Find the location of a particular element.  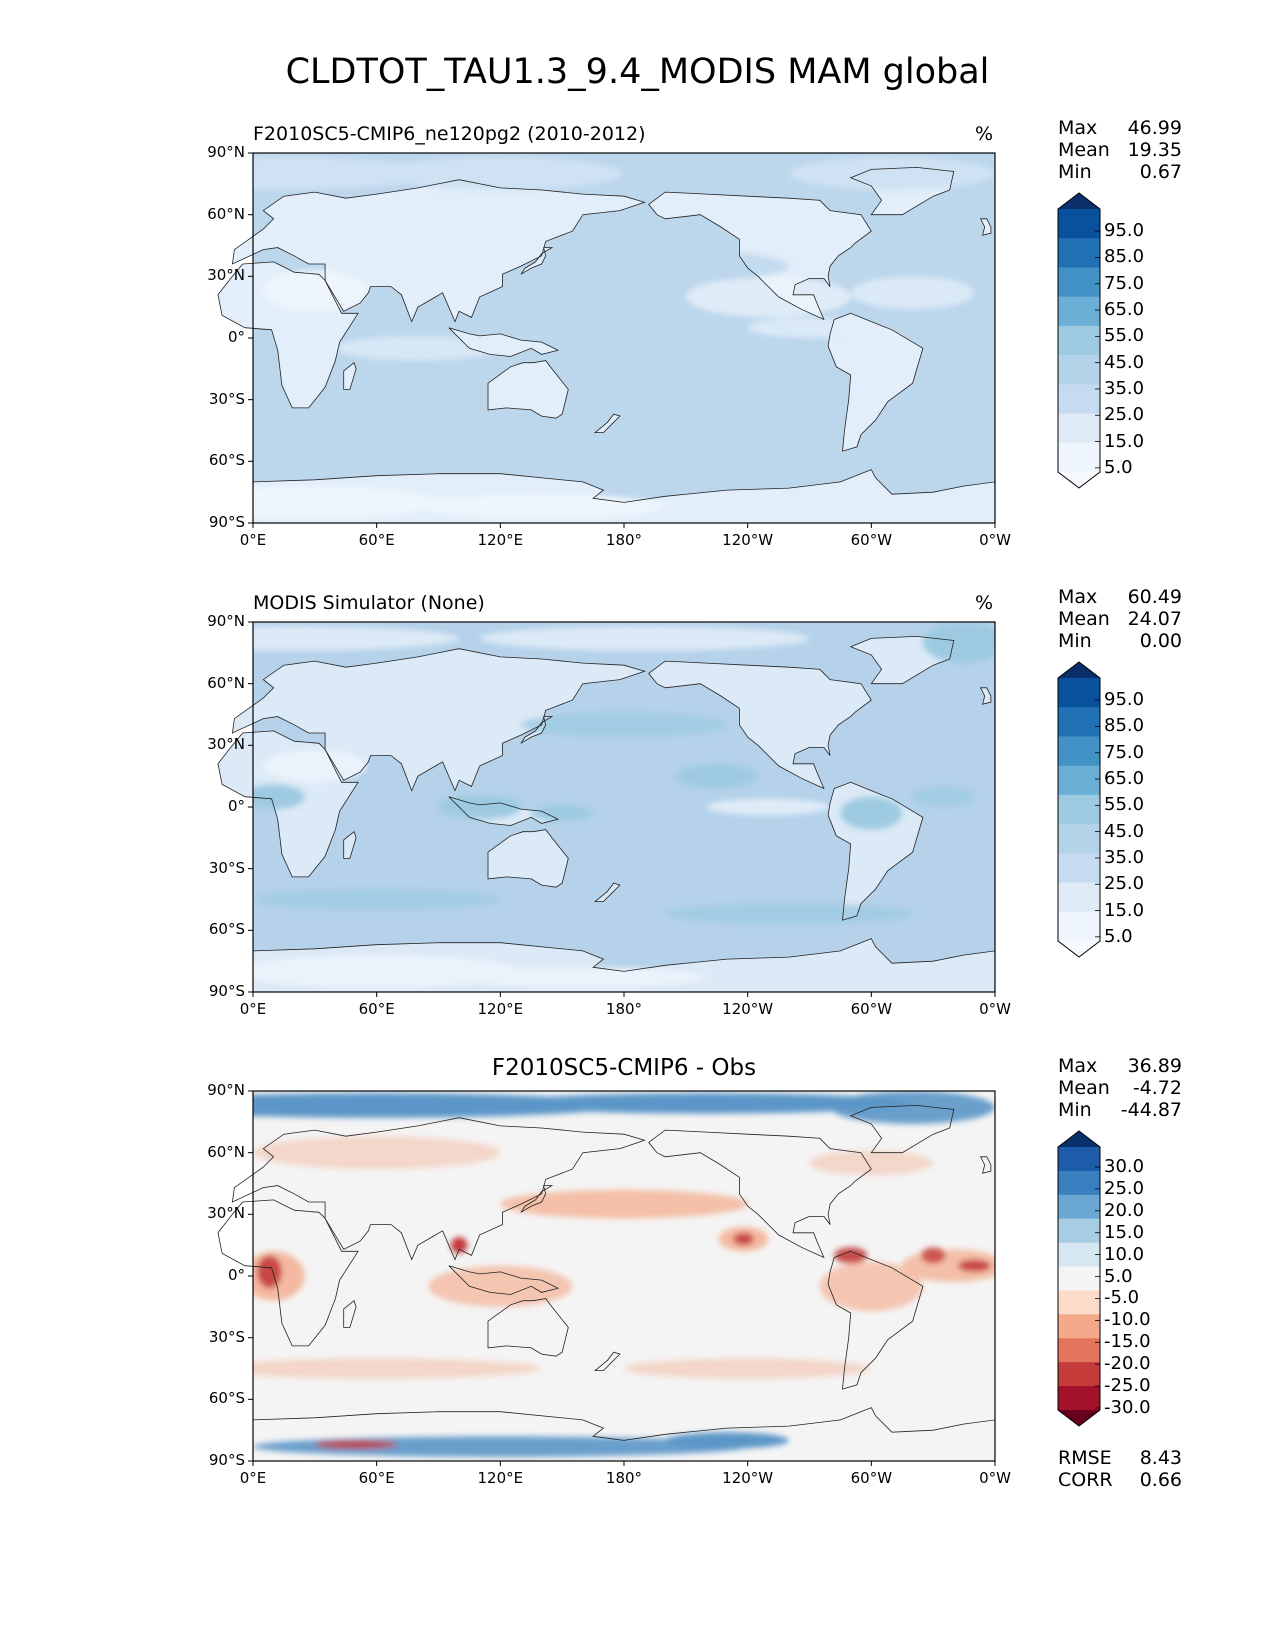

stat-value-min: 0.67 is located at coordinates (1160, 172).